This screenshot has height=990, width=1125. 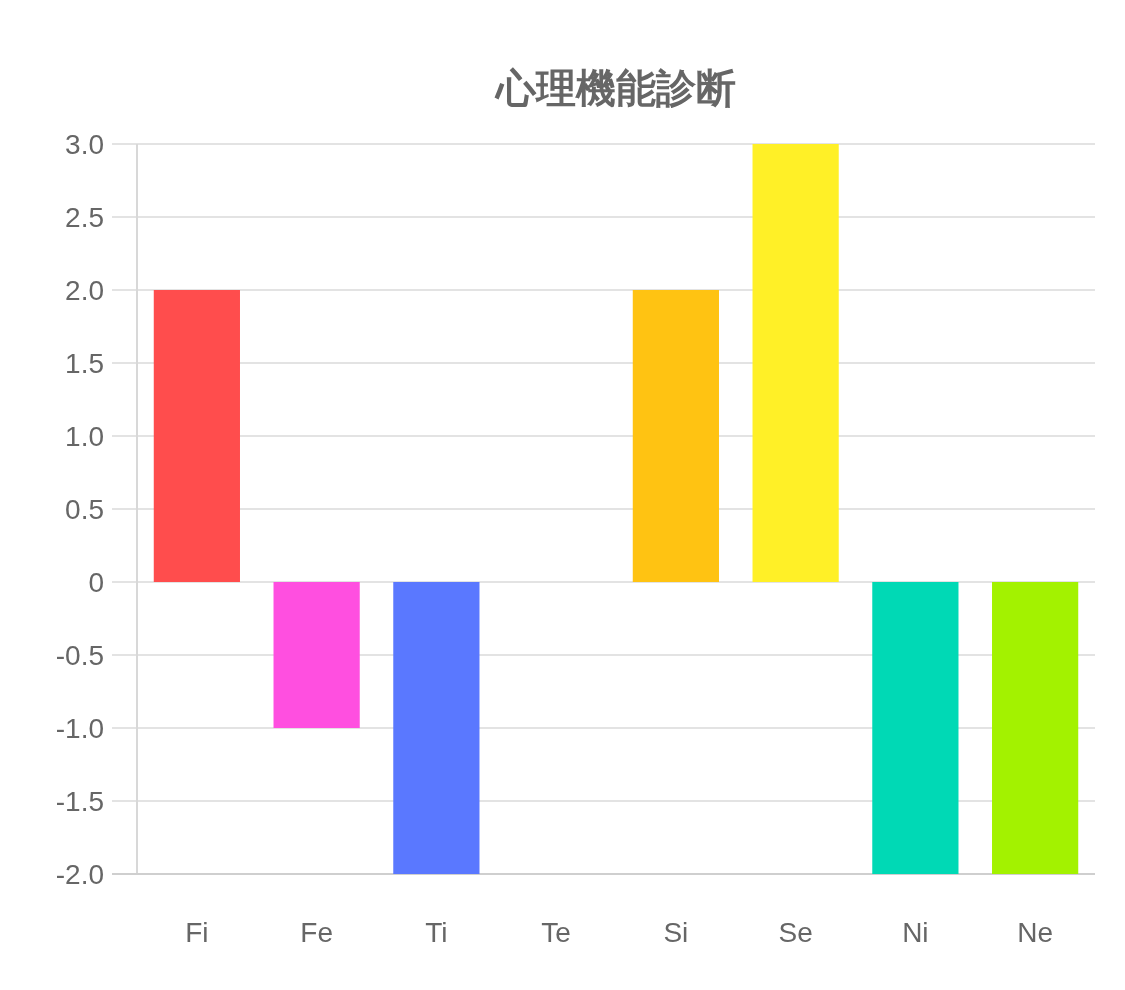 What do you see at coordinates (79, 801) in the screenshot?
I see `y-tick-label: -1.5` at bounding box center [79, 801].